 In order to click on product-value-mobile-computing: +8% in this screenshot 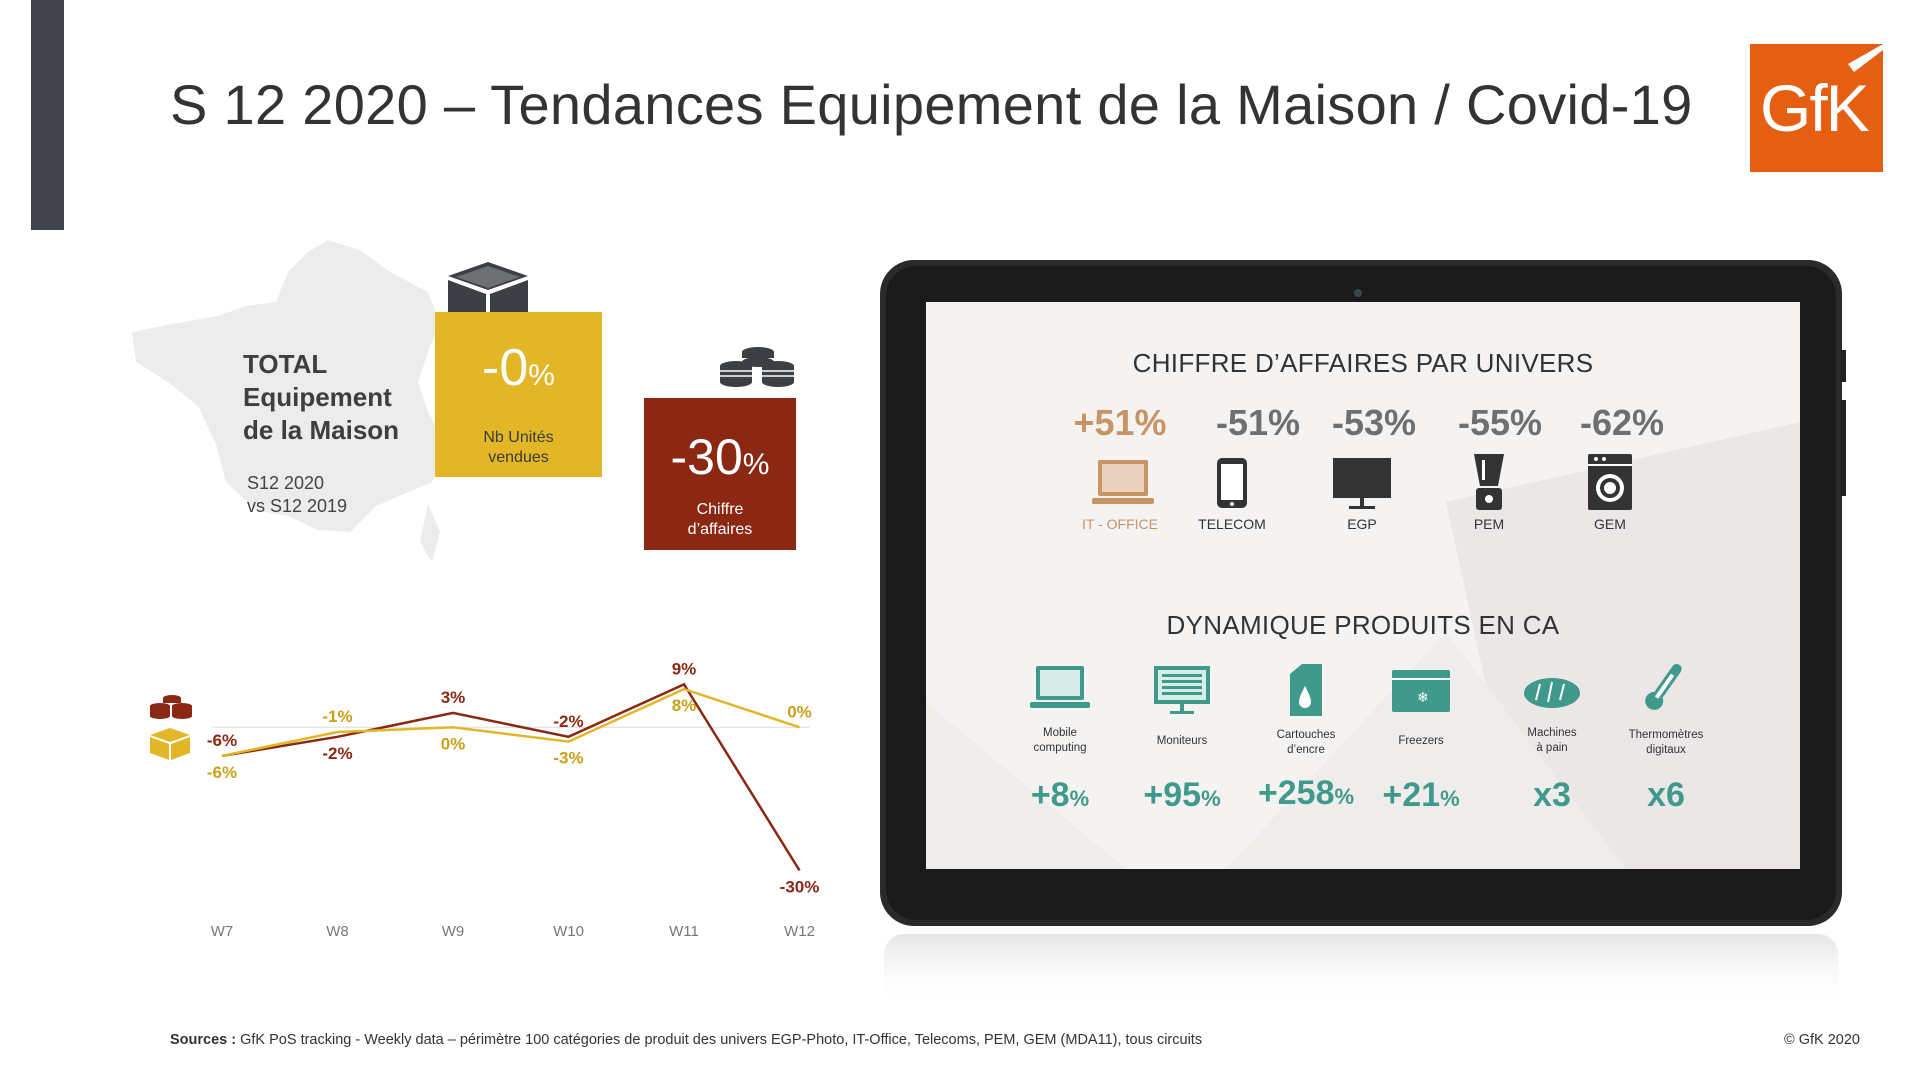, I will do `click(1060, 795)`.